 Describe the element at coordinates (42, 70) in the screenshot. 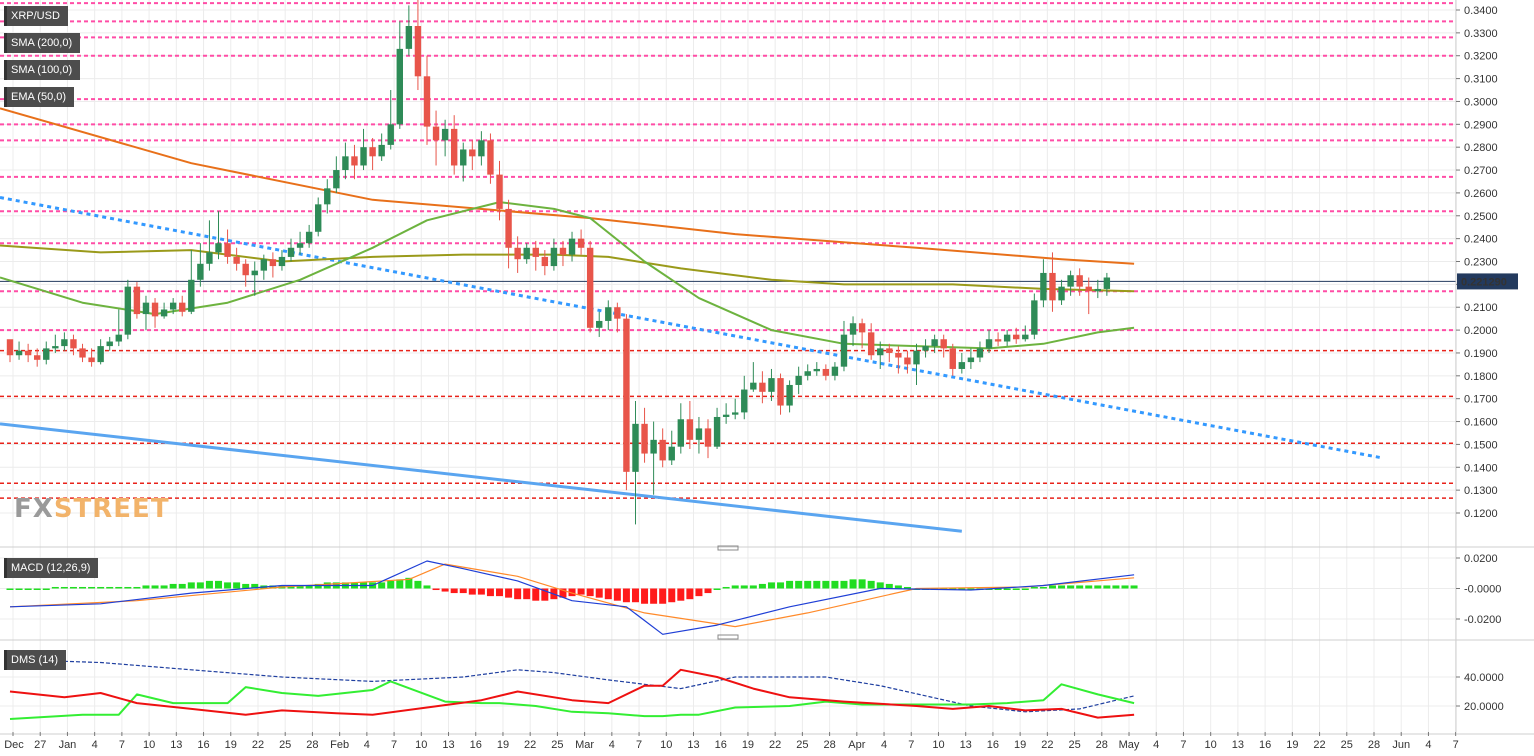

I see `sma100-label: SMA (100,0)` at that location.